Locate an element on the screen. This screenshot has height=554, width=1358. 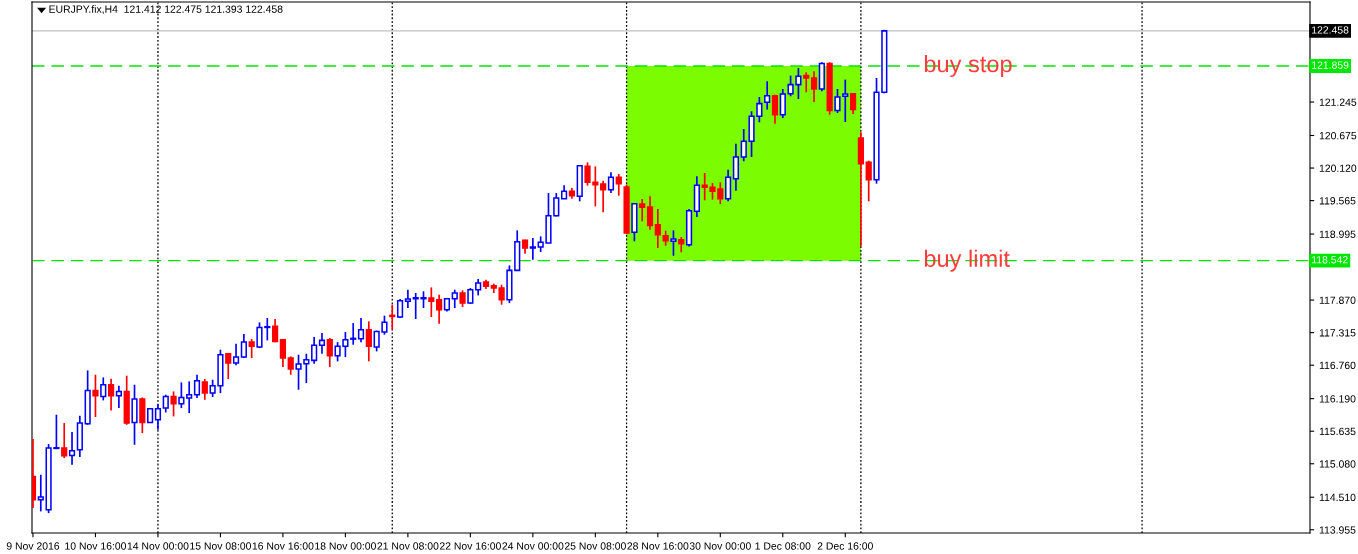
y-tick-label: 120.675 is located at coordinates (1338, 135).